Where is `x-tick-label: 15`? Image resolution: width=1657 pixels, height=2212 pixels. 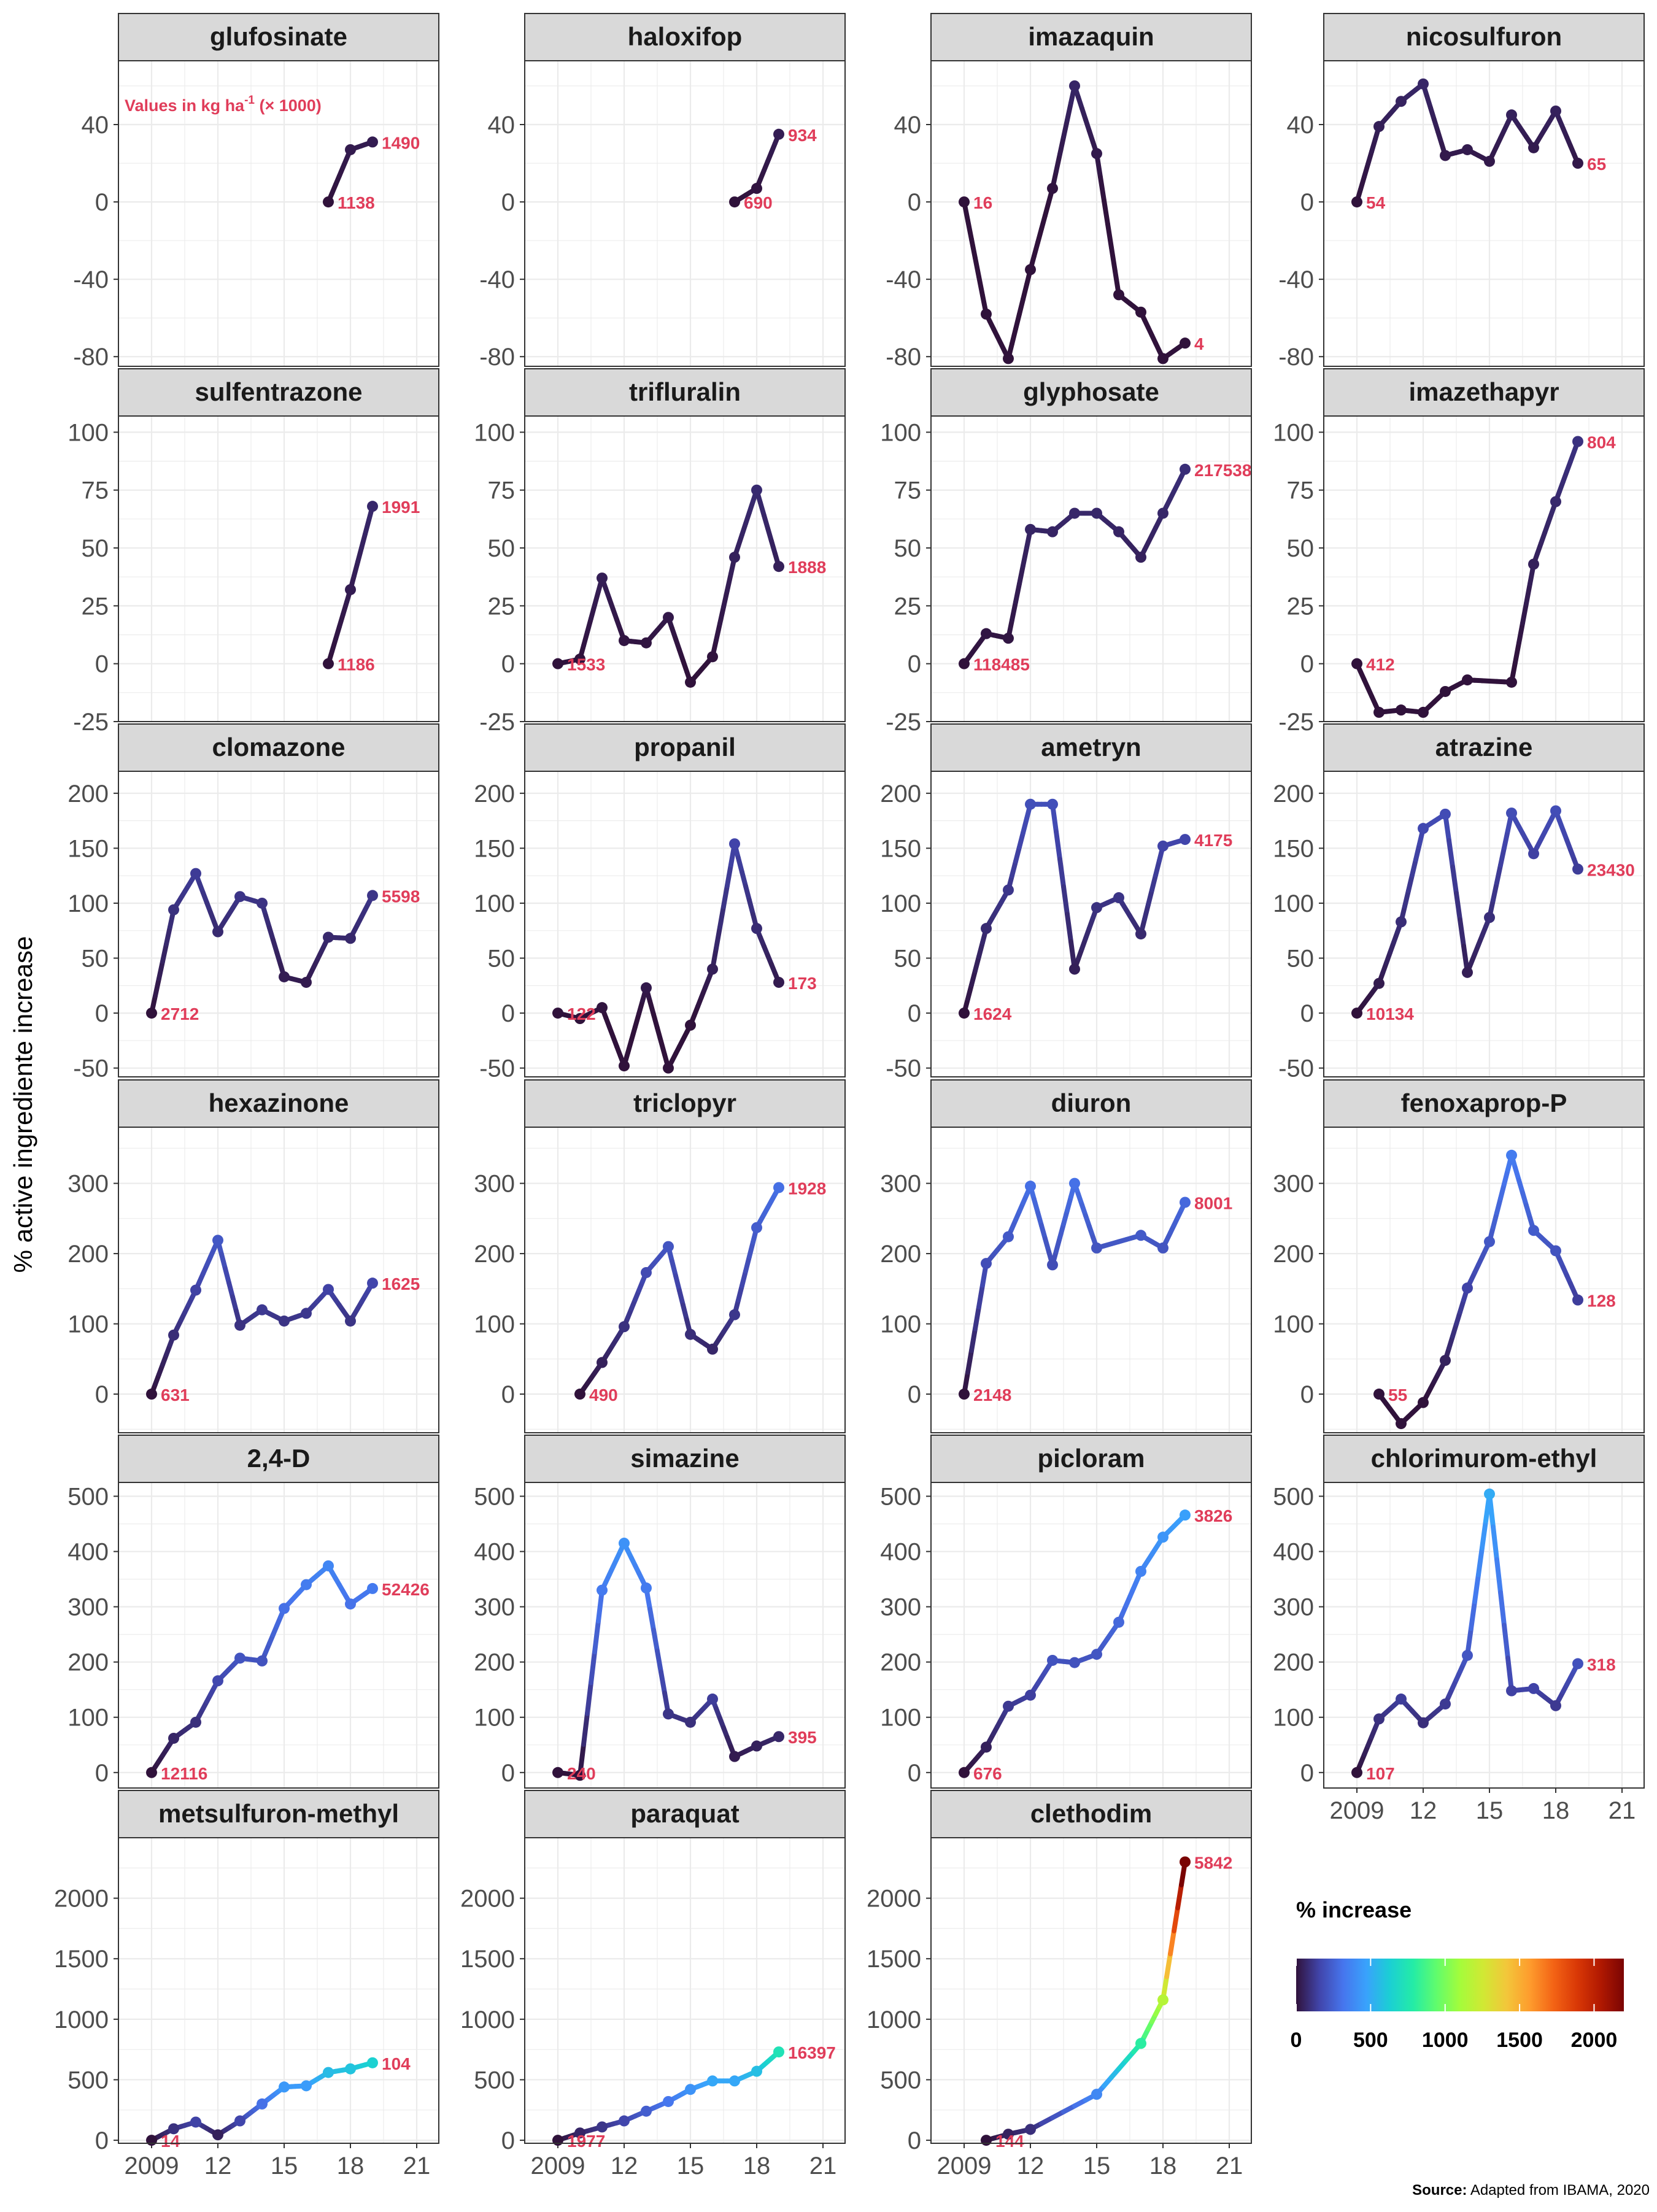
x-tick-label: 15 is located at coordinates (691, 2165).